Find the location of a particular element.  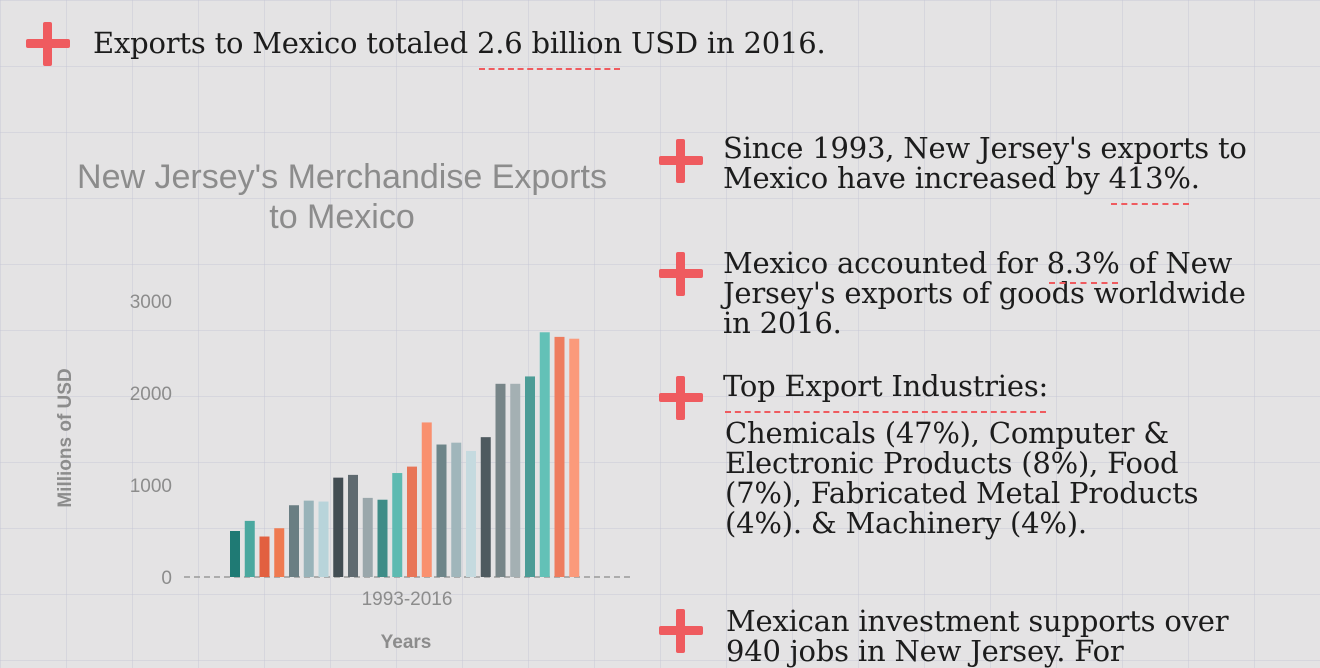

bar-2010 is located at coordinates (485, 507).